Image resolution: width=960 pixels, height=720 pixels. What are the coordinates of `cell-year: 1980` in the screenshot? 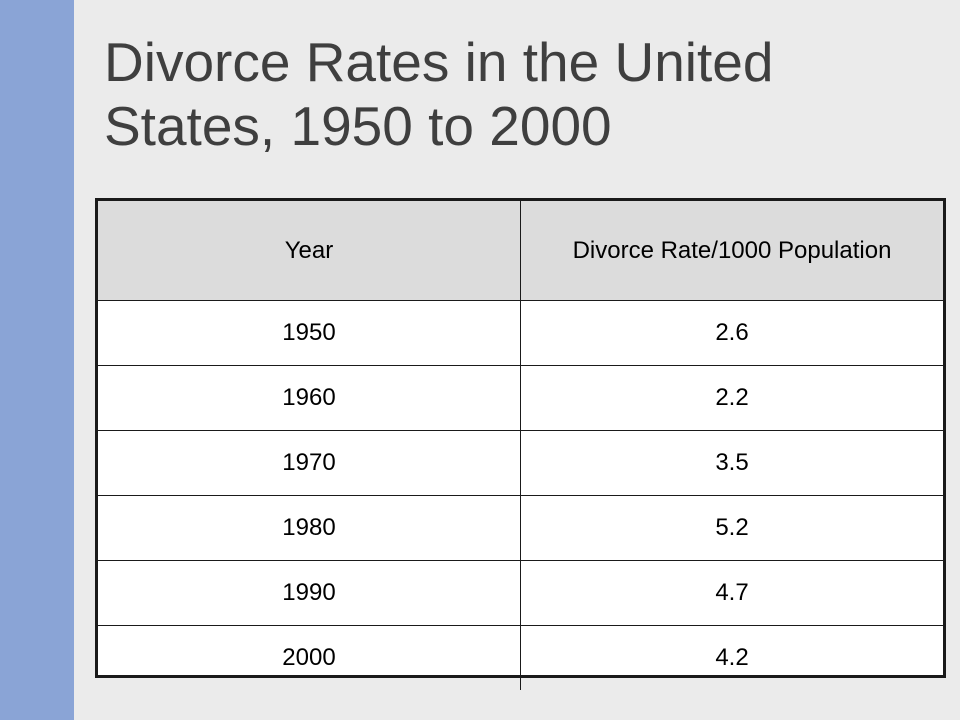 It's located at (309, 528).